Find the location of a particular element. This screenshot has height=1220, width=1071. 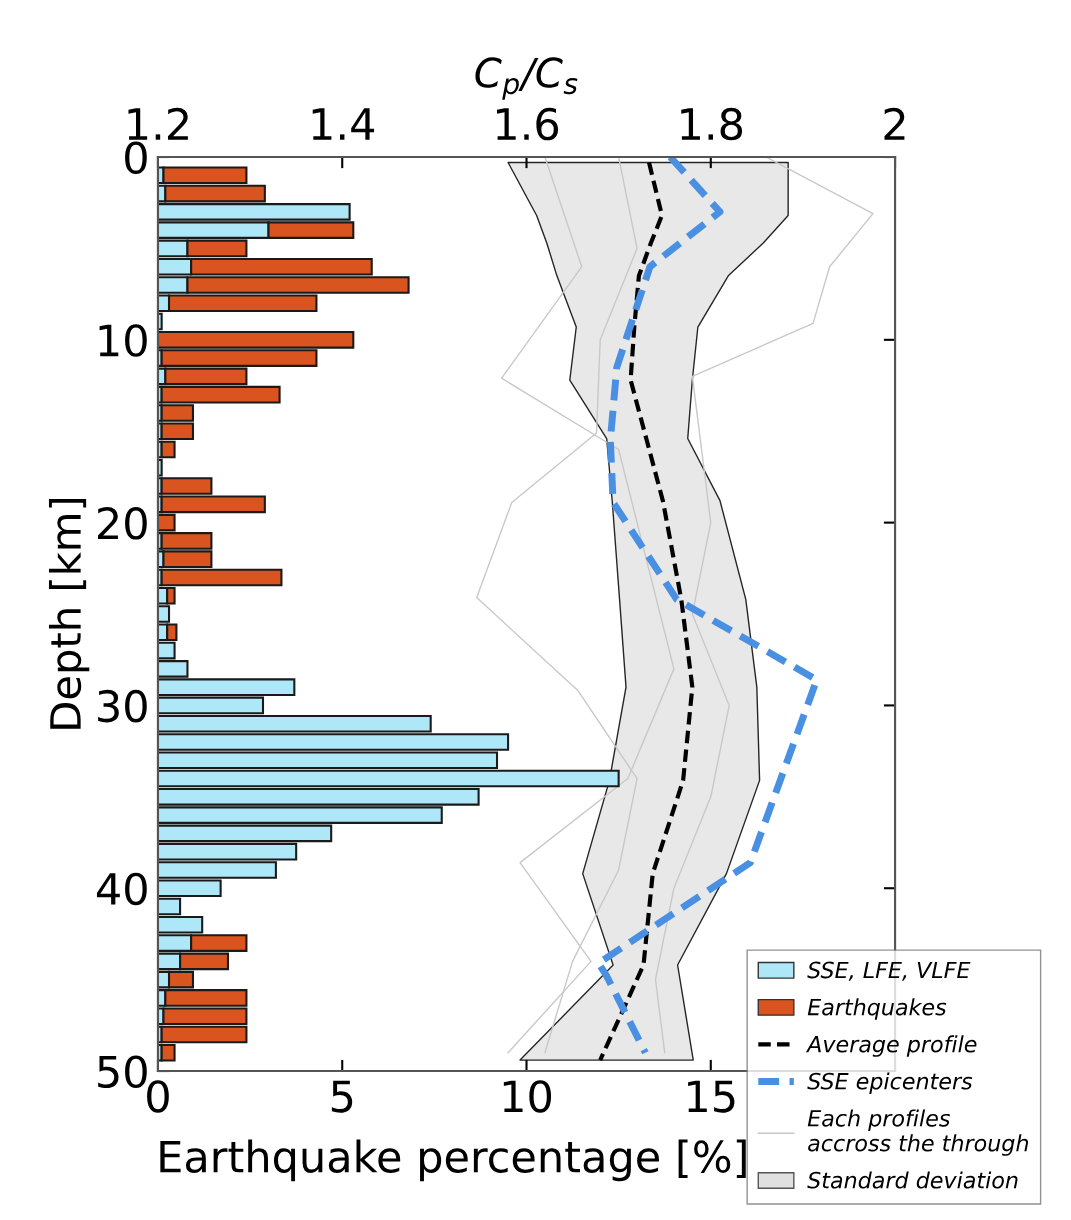

x2-axis-title: C$_{p}$/C$_{s}$ is located at coordinates (526, 78).